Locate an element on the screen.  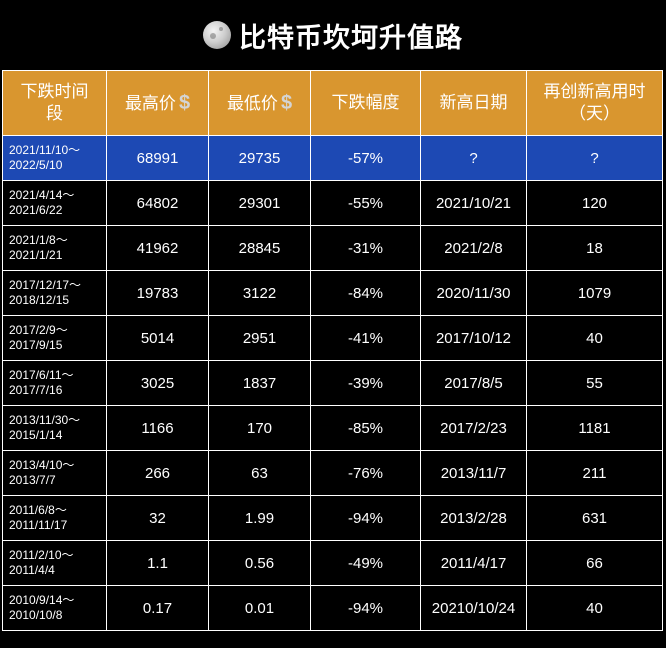
header-period-label: 下跌时间段 is located at coordinates (54, 102).